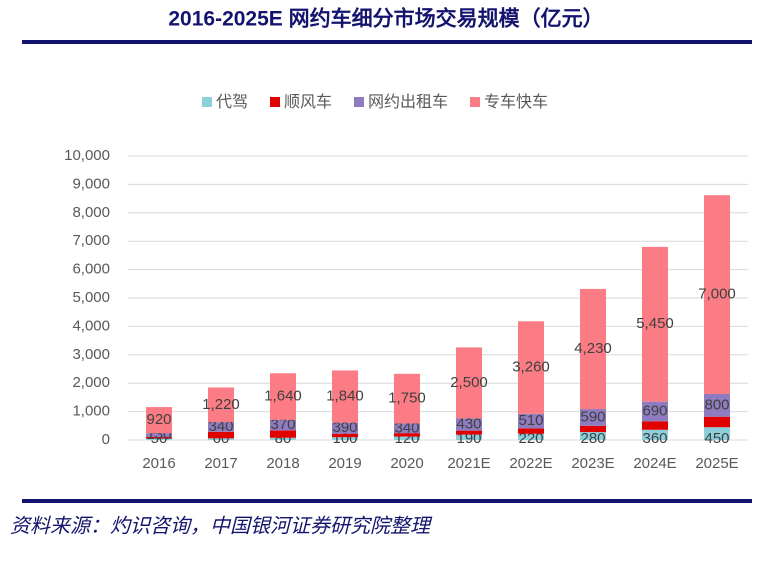  What do you see at coordinates (308, 102) in the screenshot?
I see `legend-label: 顺风车` at bounding box center [308, 102].